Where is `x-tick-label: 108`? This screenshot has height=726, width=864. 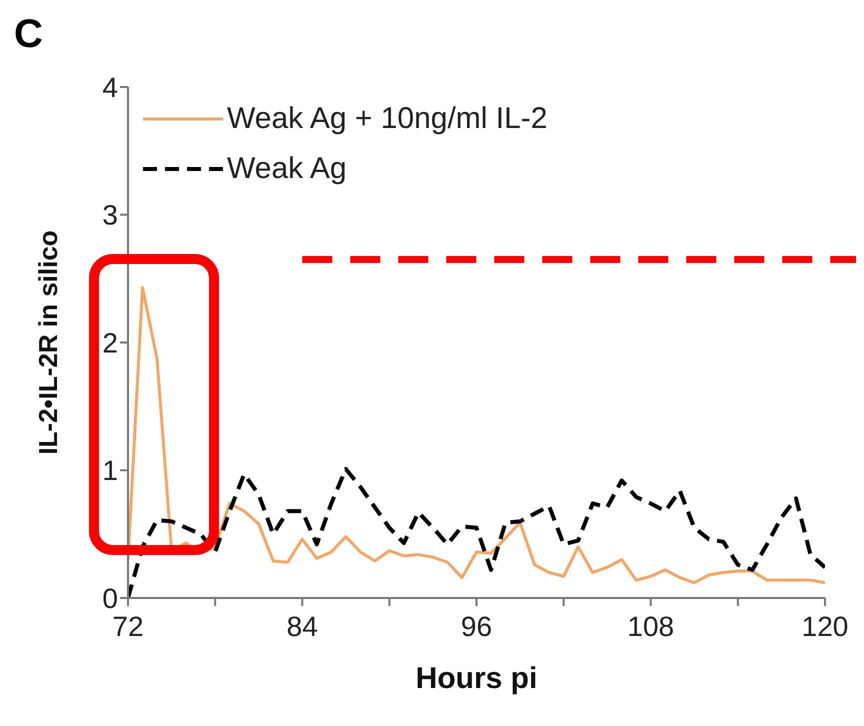
x-tick-label: 108 is located at coordinates (650, 626).